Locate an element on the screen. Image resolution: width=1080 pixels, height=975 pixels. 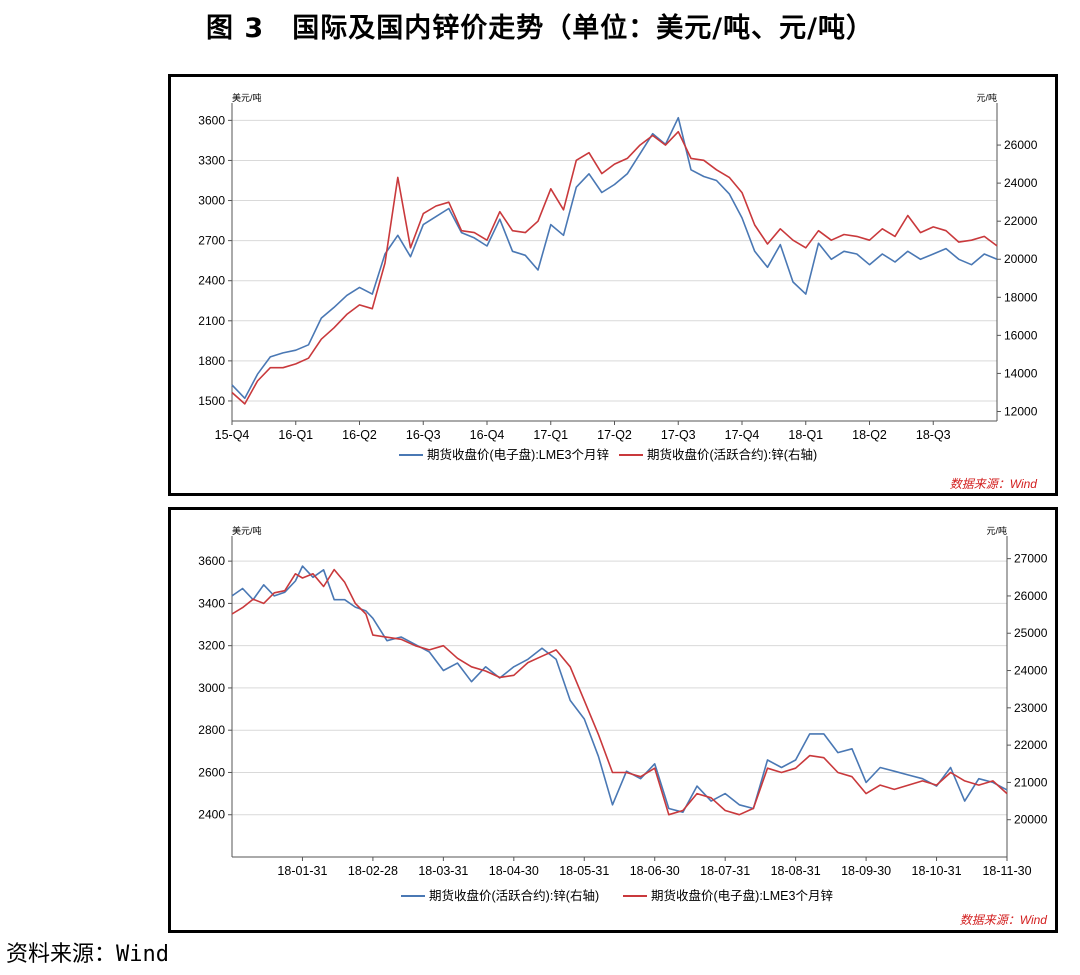
x-tick-label: 18-11-30 is located at coordinates (1006, 871).